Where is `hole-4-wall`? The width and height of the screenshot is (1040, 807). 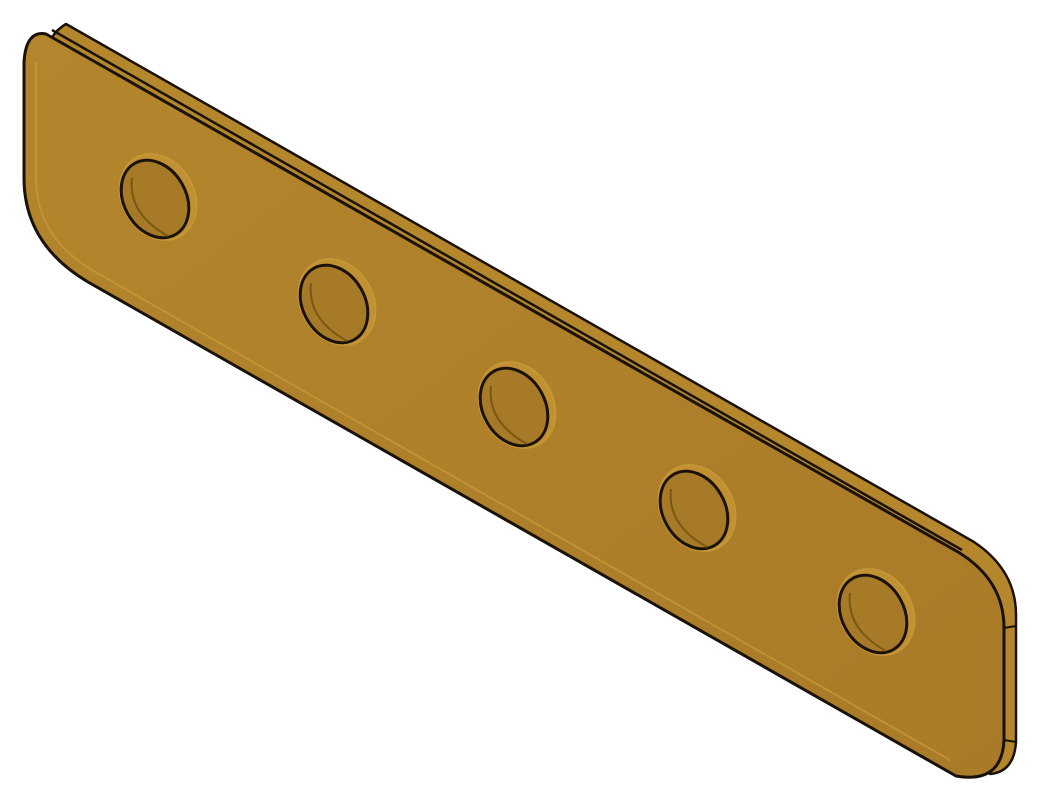 hole-4-wall is located at coordinates (688, 518).